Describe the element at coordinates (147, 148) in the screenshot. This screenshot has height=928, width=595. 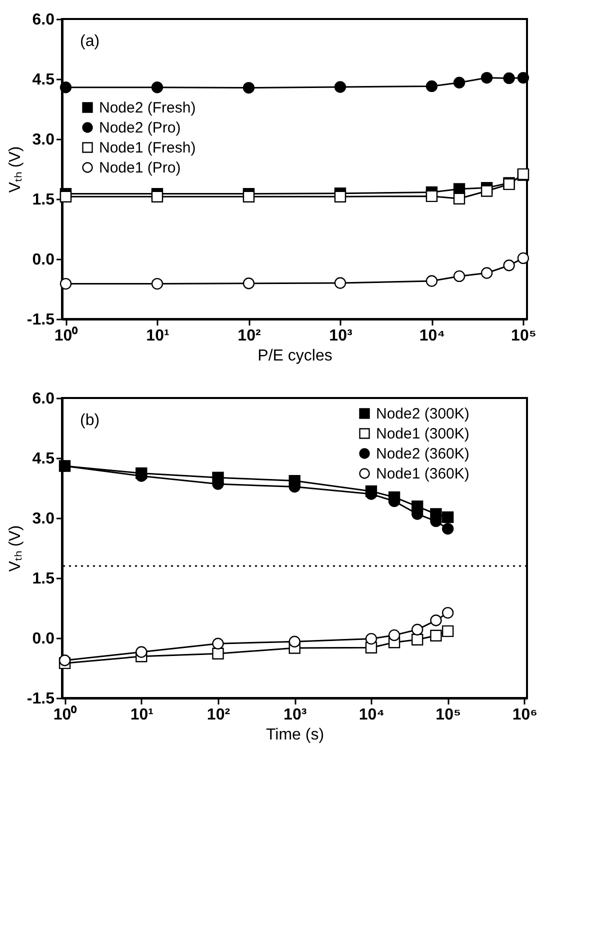
I see `legend-label: Node1 (Fresh)` at that location.